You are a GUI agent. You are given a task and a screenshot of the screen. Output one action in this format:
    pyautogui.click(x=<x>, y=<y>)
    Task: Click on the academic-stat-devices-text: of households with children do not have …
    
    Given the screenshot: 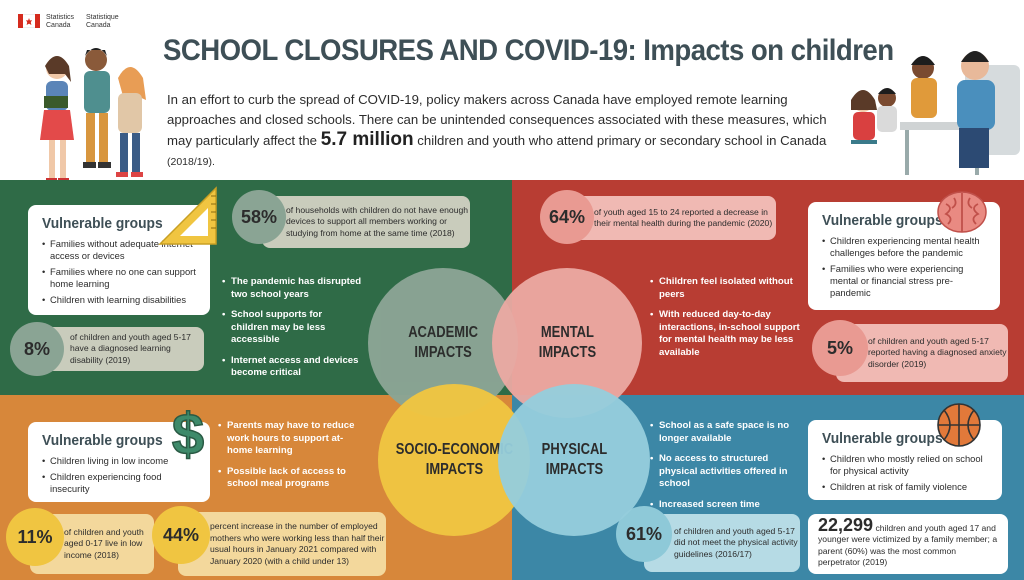 What is the action you would take?
    pyautogui.click(x=377, y=221)
    